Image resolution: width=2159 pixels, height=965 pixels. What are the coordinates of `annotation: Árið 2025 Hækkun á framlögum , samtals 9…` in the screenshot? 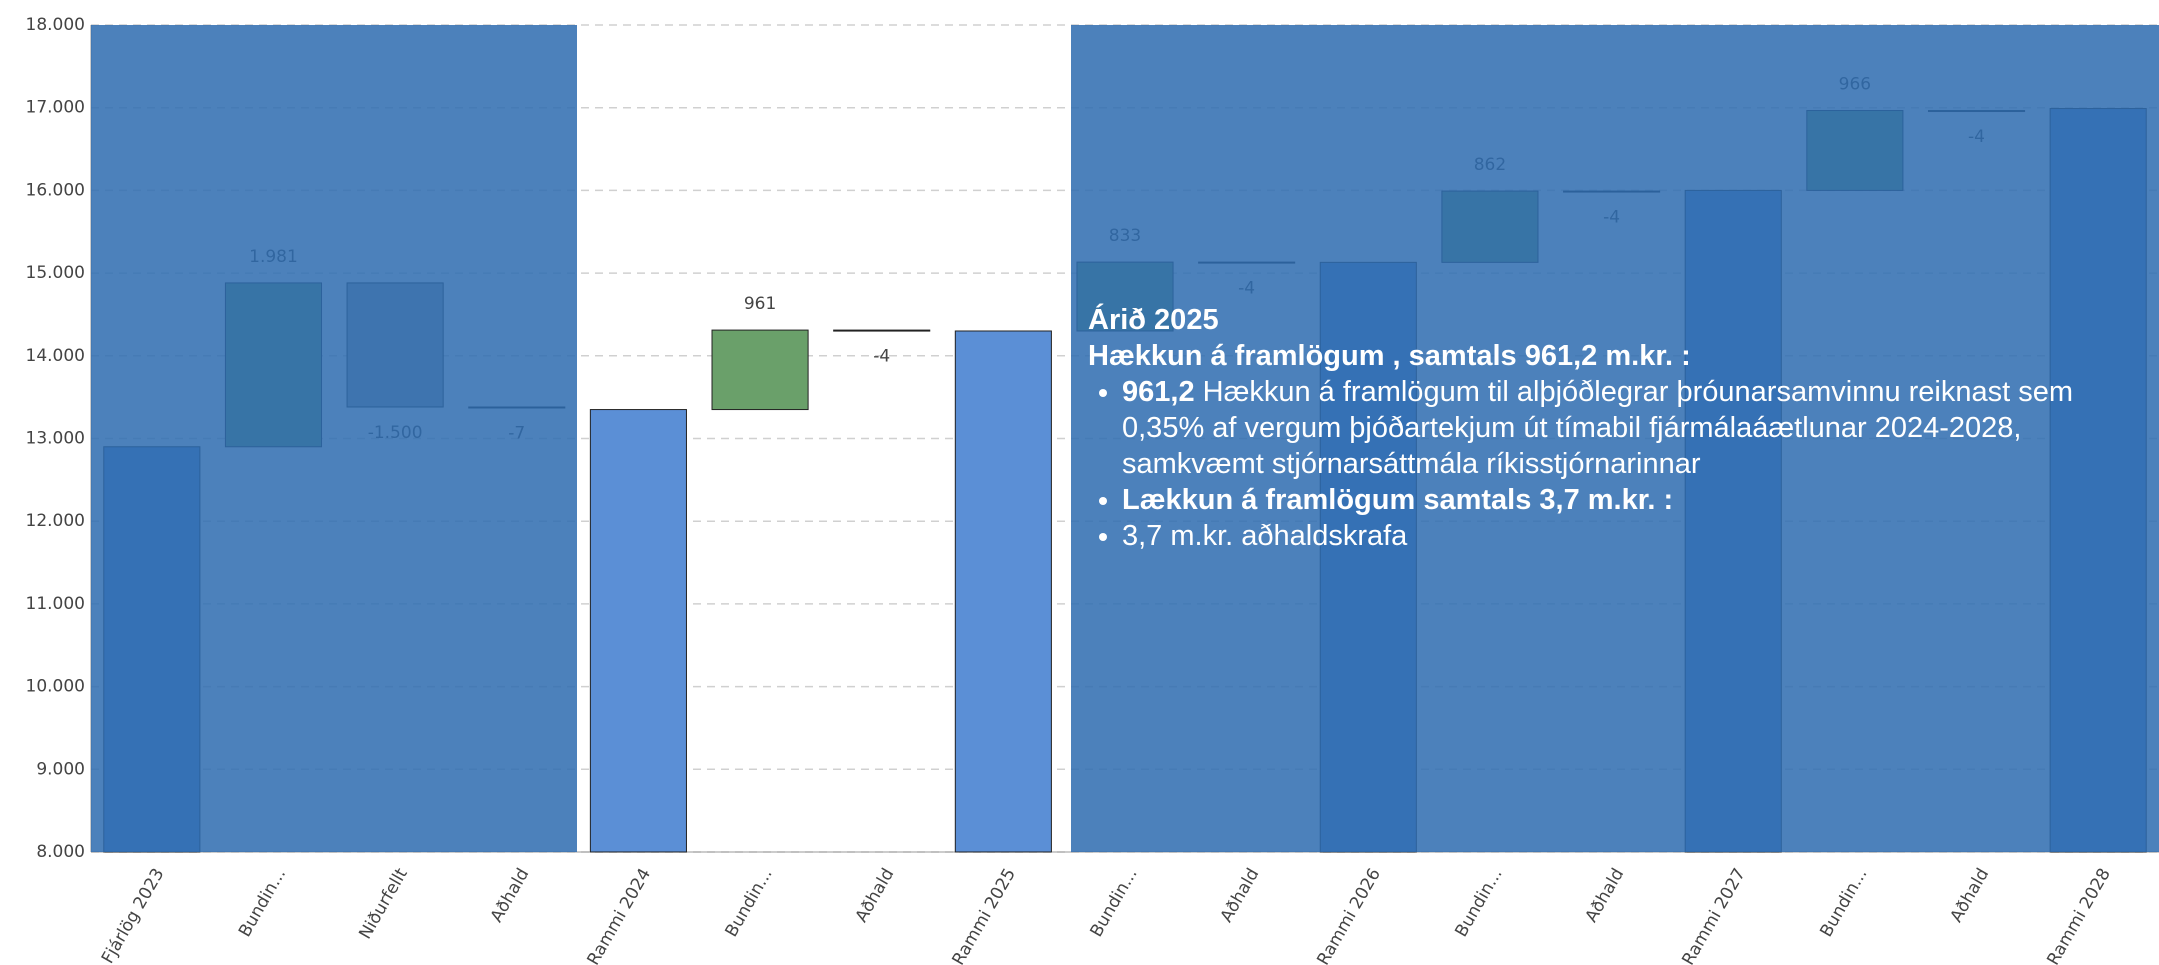 It's located at (1618, 428).